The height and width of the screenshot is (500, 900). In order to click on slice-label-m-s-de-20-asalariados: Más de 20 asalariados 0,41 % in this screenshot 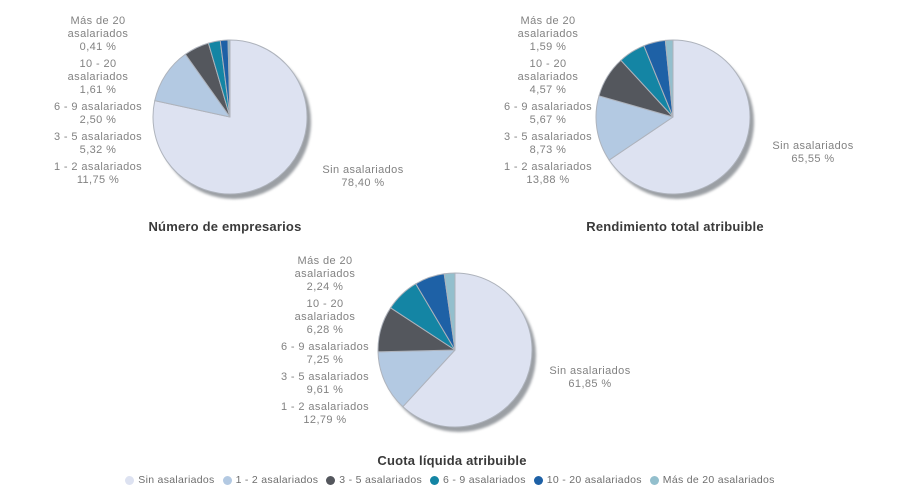, I will do `click(98, 34)`.